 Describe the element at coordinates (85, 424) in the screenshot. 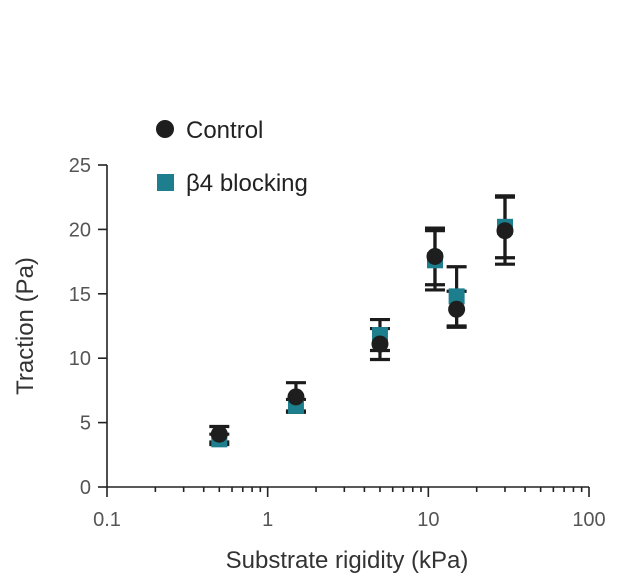

I see `y-tick-label: 5` at that location.